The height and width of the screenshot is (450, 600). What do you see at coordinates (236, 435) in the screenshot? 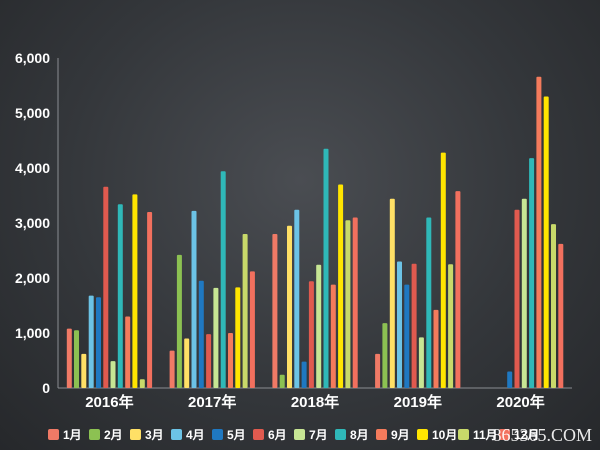
I see `legend-label: 5月` at bounding box center [236, 435].